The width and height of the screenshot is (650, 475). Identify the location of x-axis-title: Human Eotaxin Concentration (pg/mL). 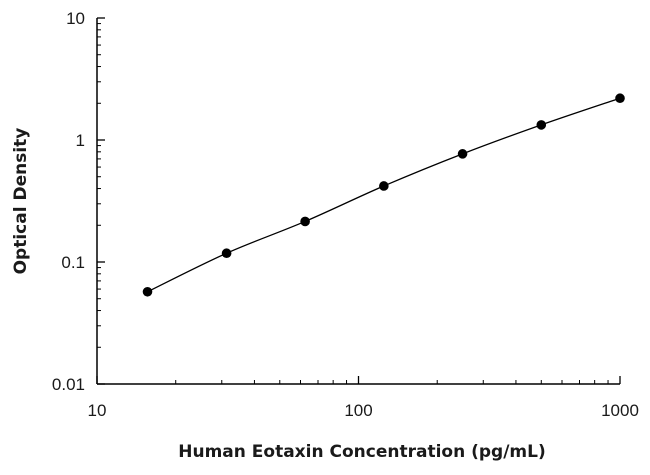
(361, 452).